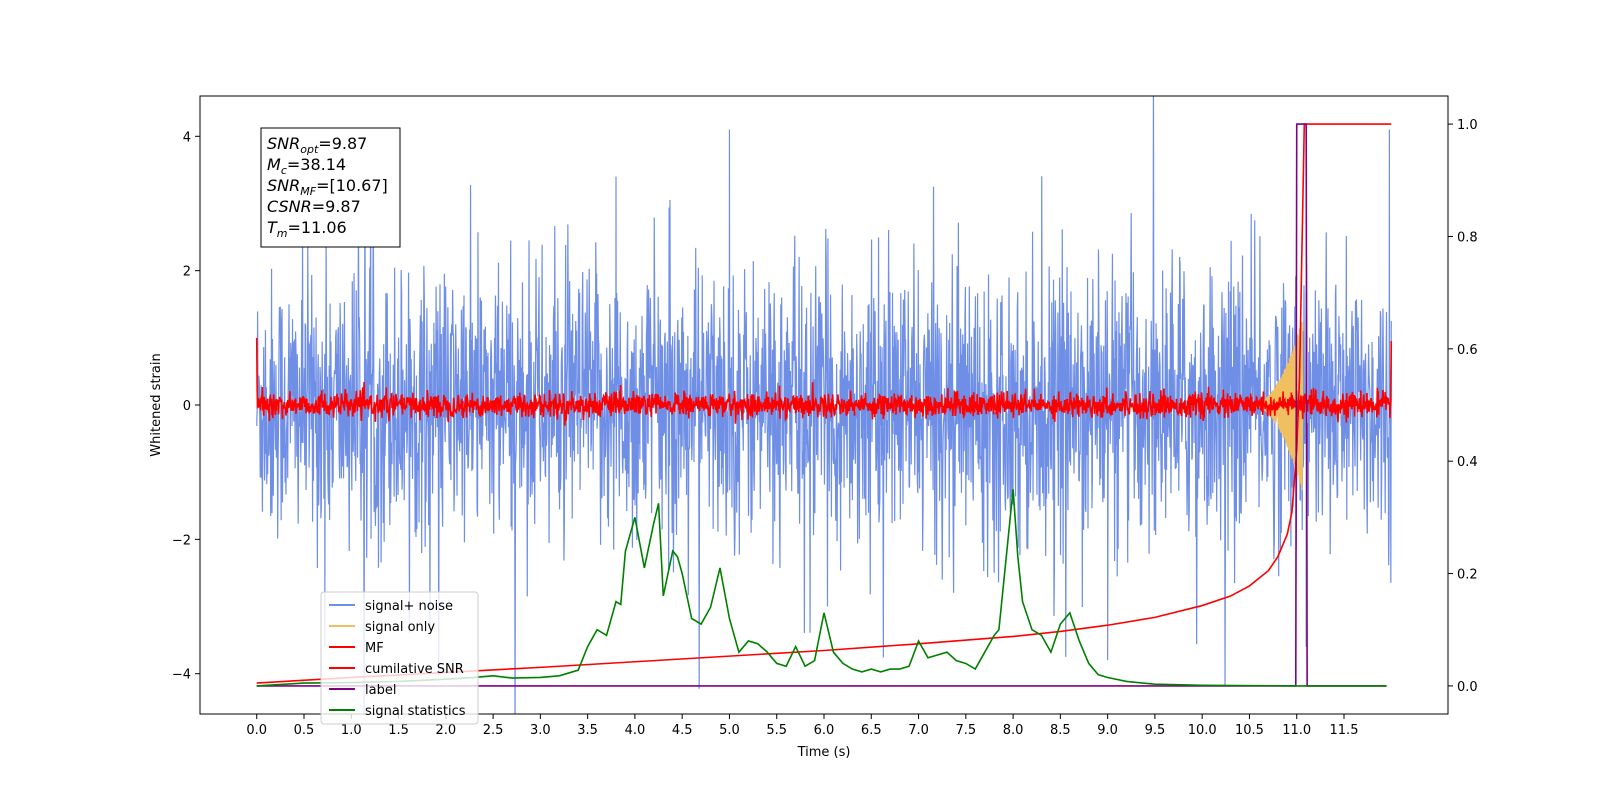  Describe the element at coordinates (398, 730) in the screenshot. I see `x-tick-label: 1.5` at that location.